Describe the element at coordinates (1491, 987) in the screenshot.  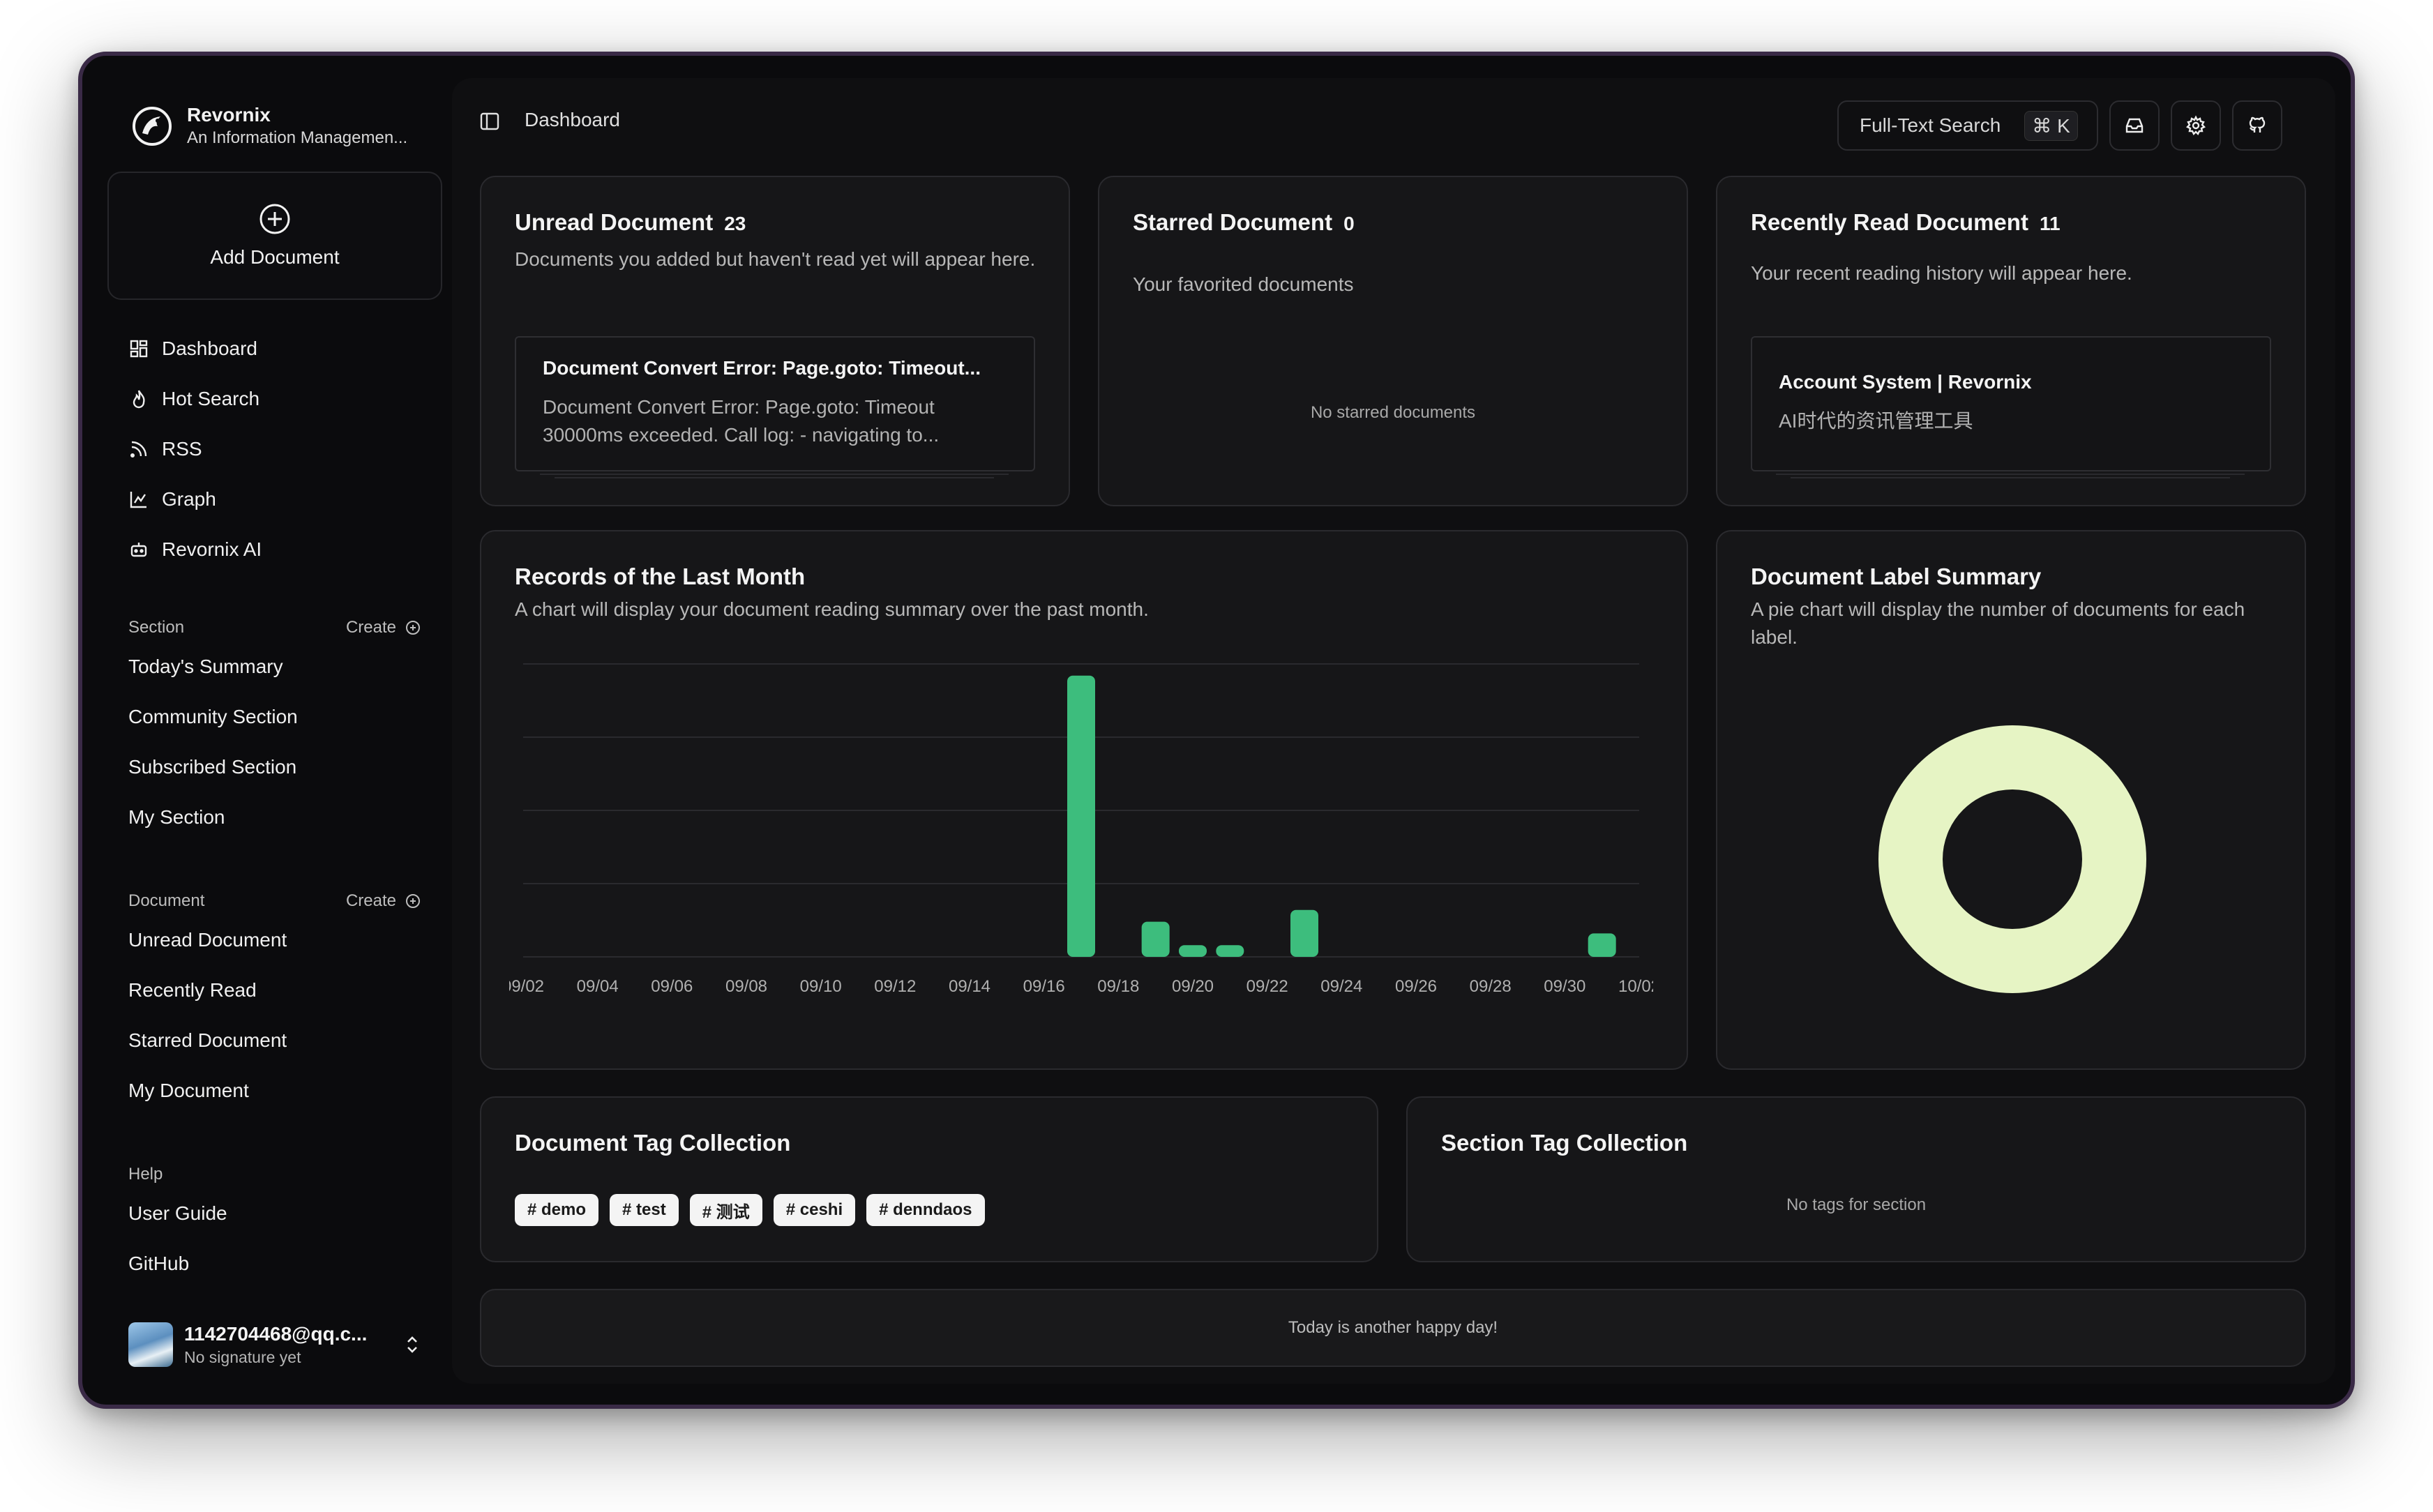
I see `x-tick-label: 09/28` at that location.